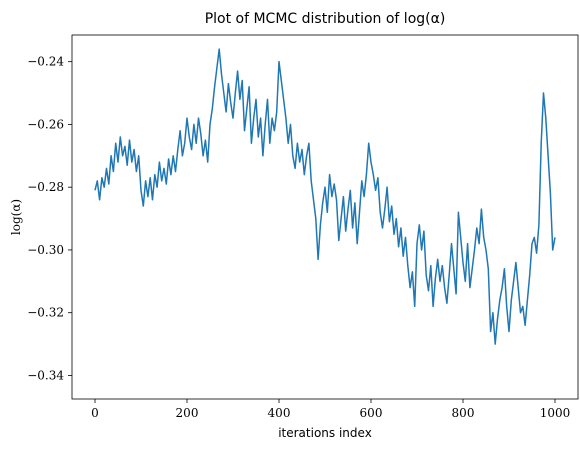  I want to click on x-tick-label: 1000, so click(555, 413).